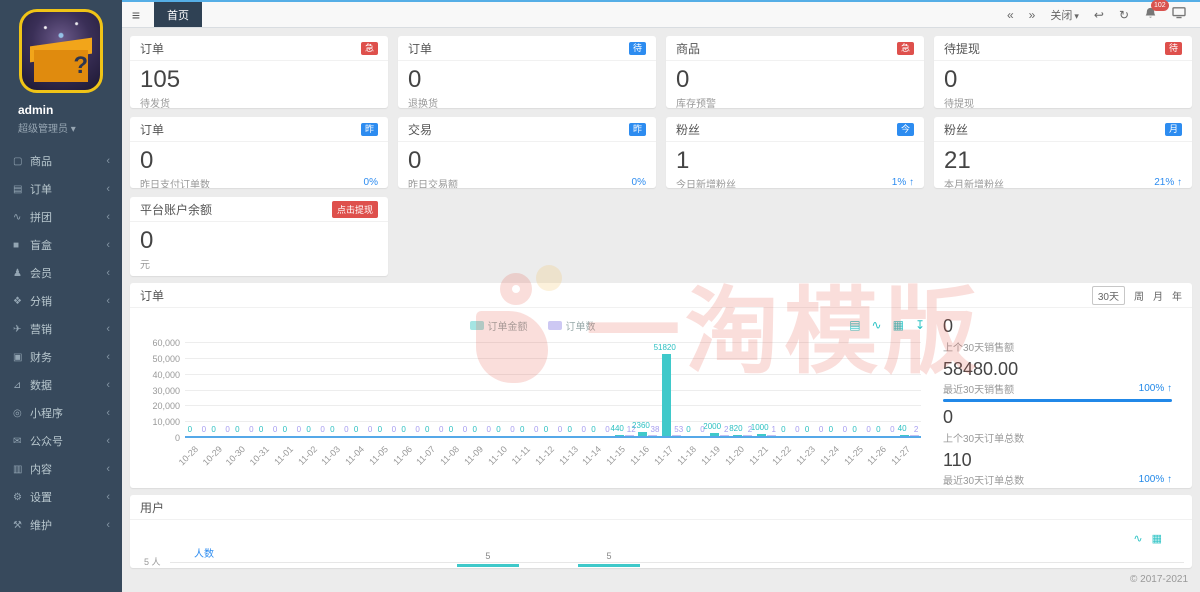  Describe the element at coordinates (664, 347) in the screenshot. I see `data-label-amount: 51820` at that location.